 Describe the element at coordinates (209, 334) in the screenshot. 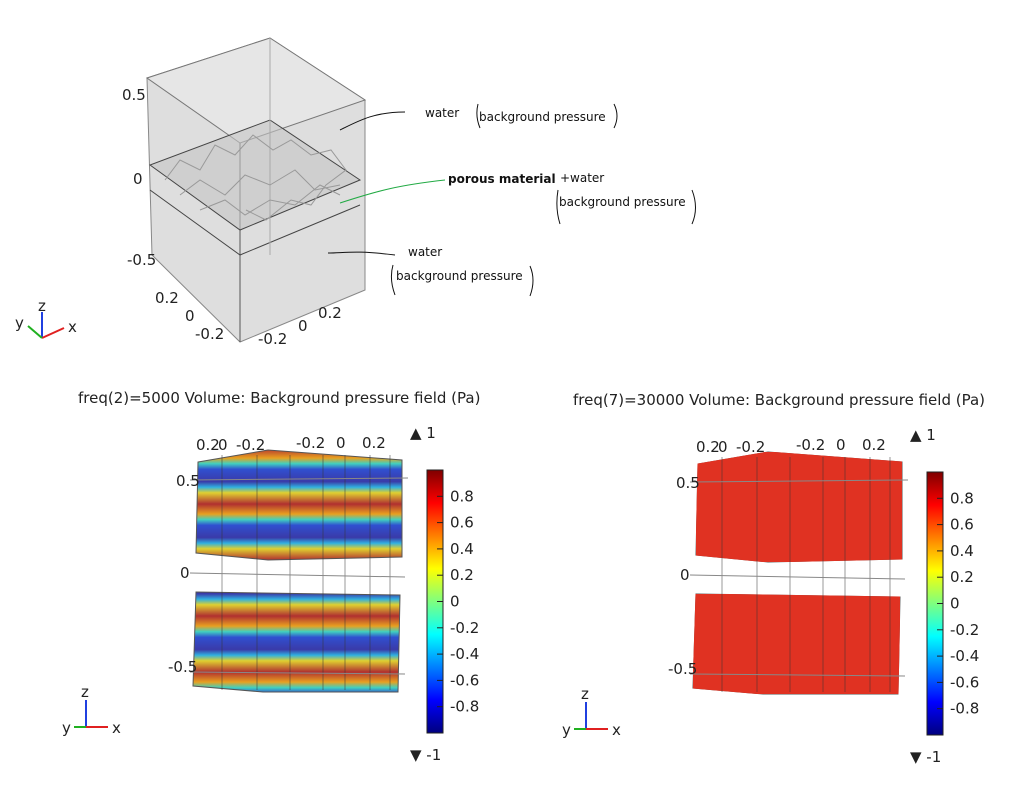

I see `y-tick: -0.2` at that location.